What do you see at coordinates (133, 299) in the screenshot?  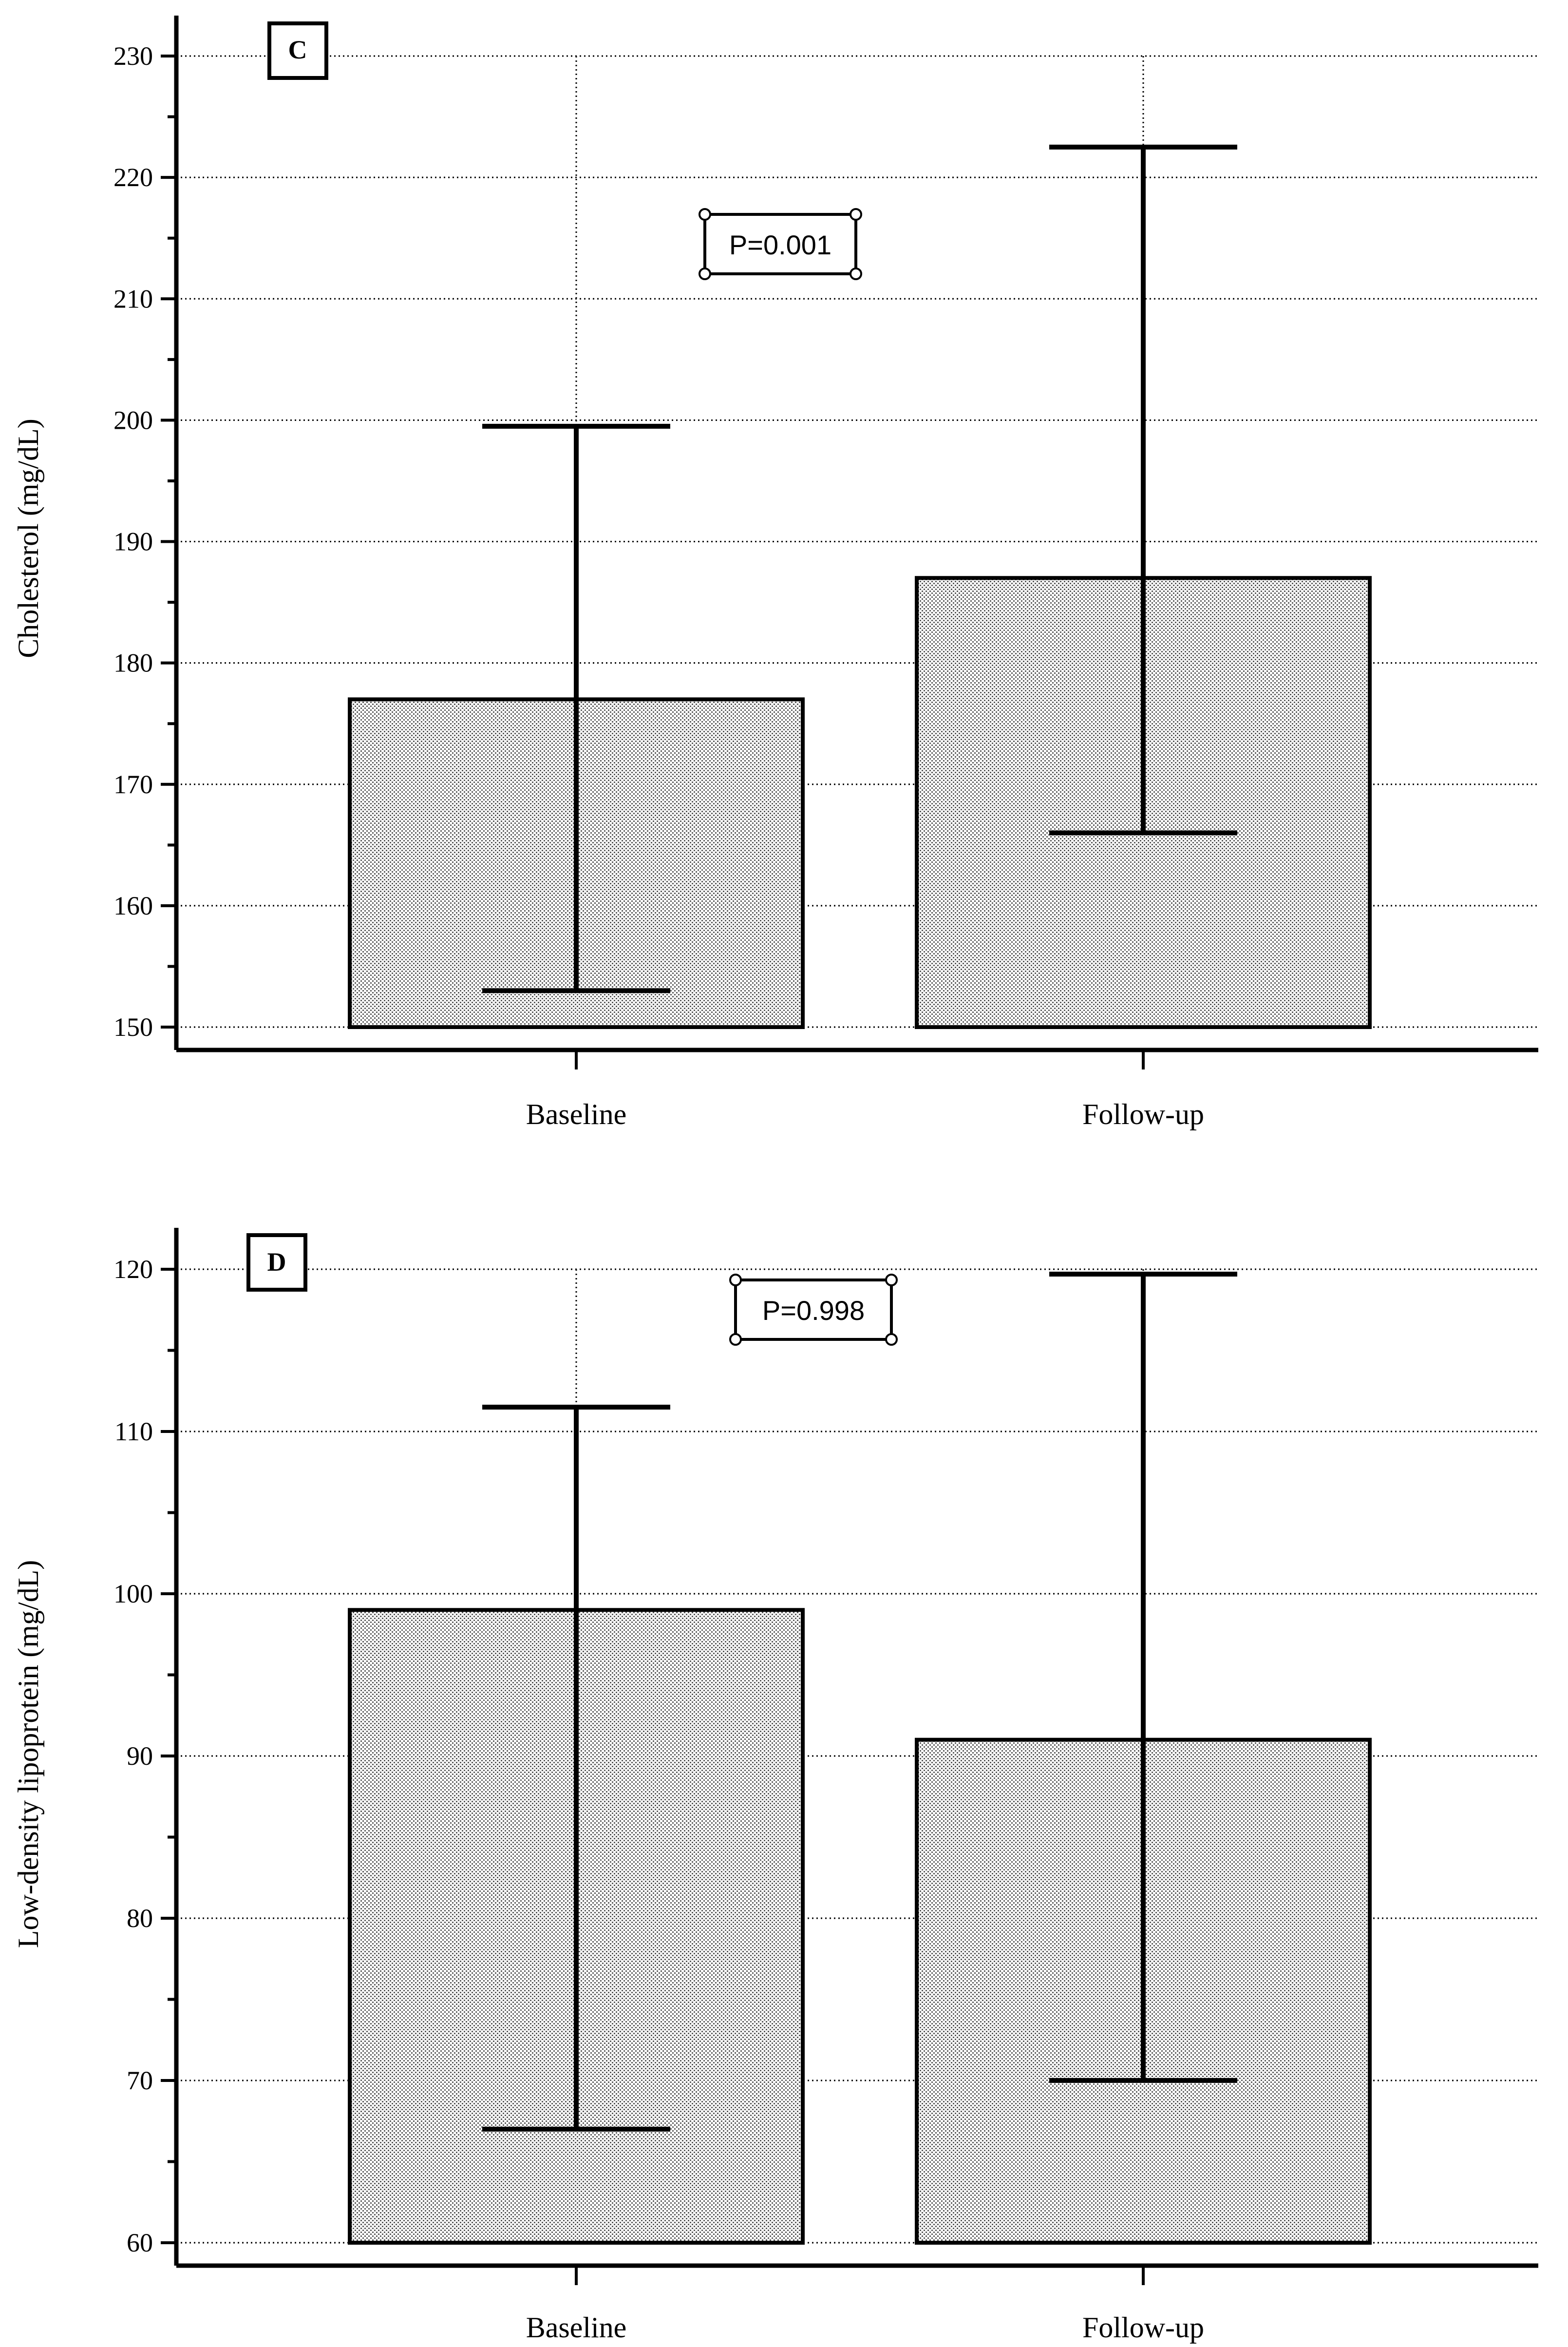 I see `y-tick-label: 210` at bounding box center [133, 299].